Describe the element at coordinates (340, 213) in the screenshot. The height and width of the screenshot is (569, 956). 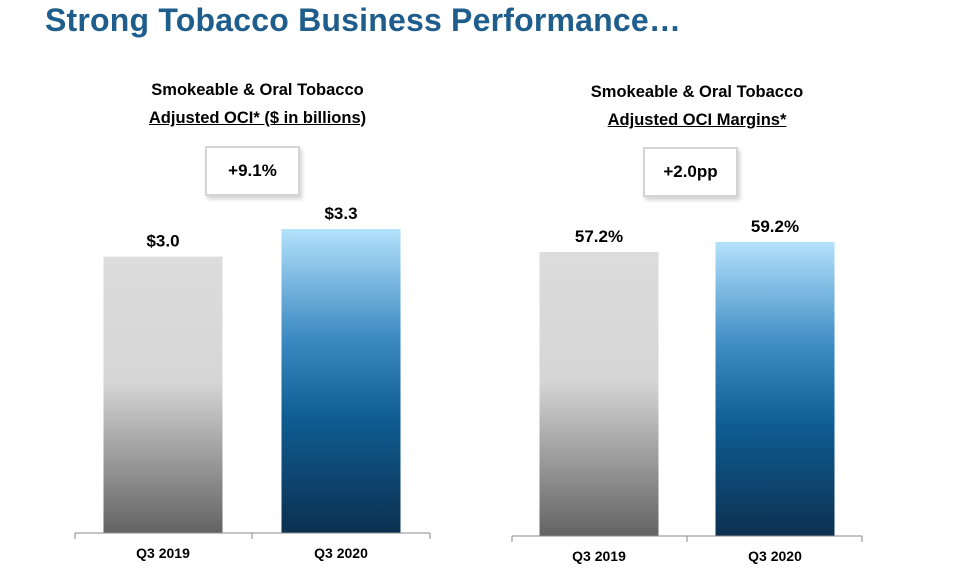
I see `oci-bar-value-label-1: $3.3` at that location.